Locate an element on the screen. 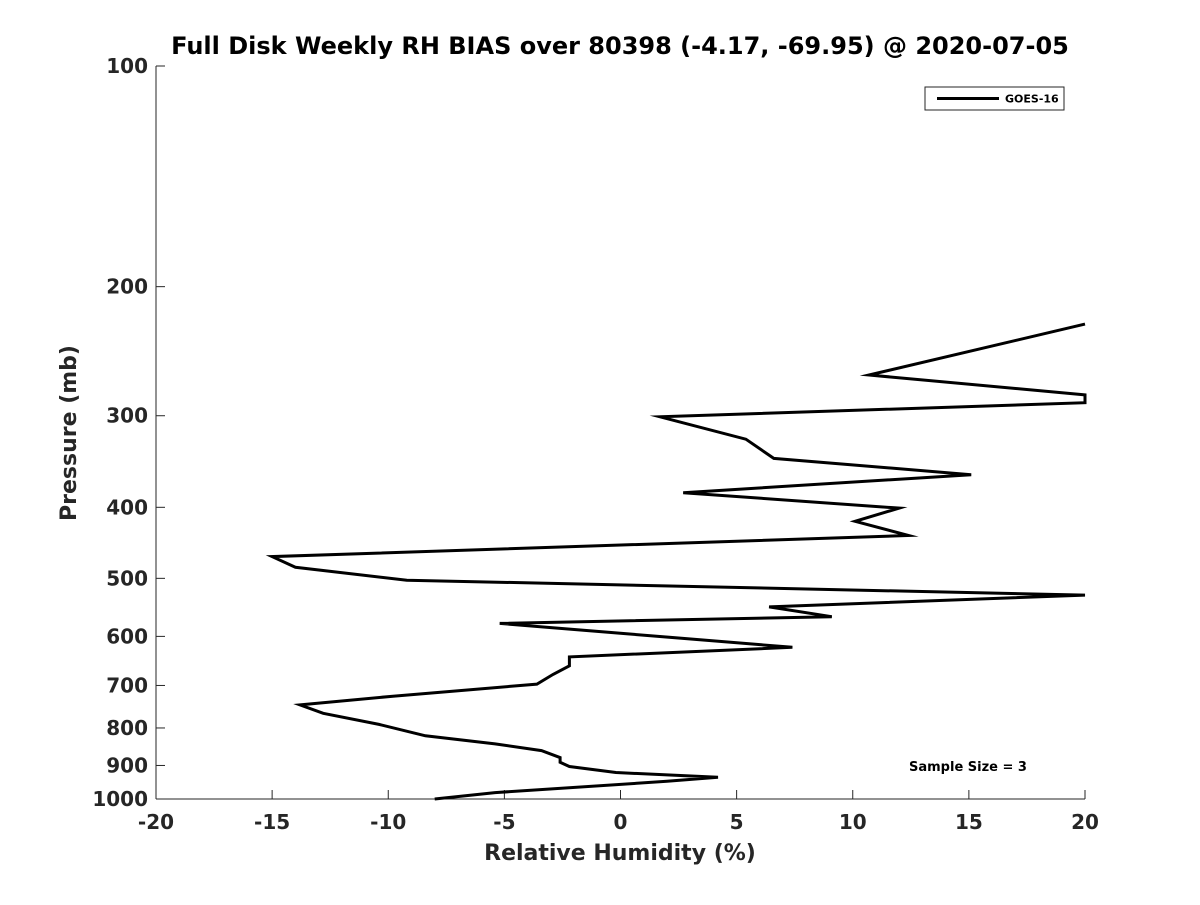 The height and width of the screenshot is (905, 1200). x-tick-label: 15 is located at coordinates (969, 822).